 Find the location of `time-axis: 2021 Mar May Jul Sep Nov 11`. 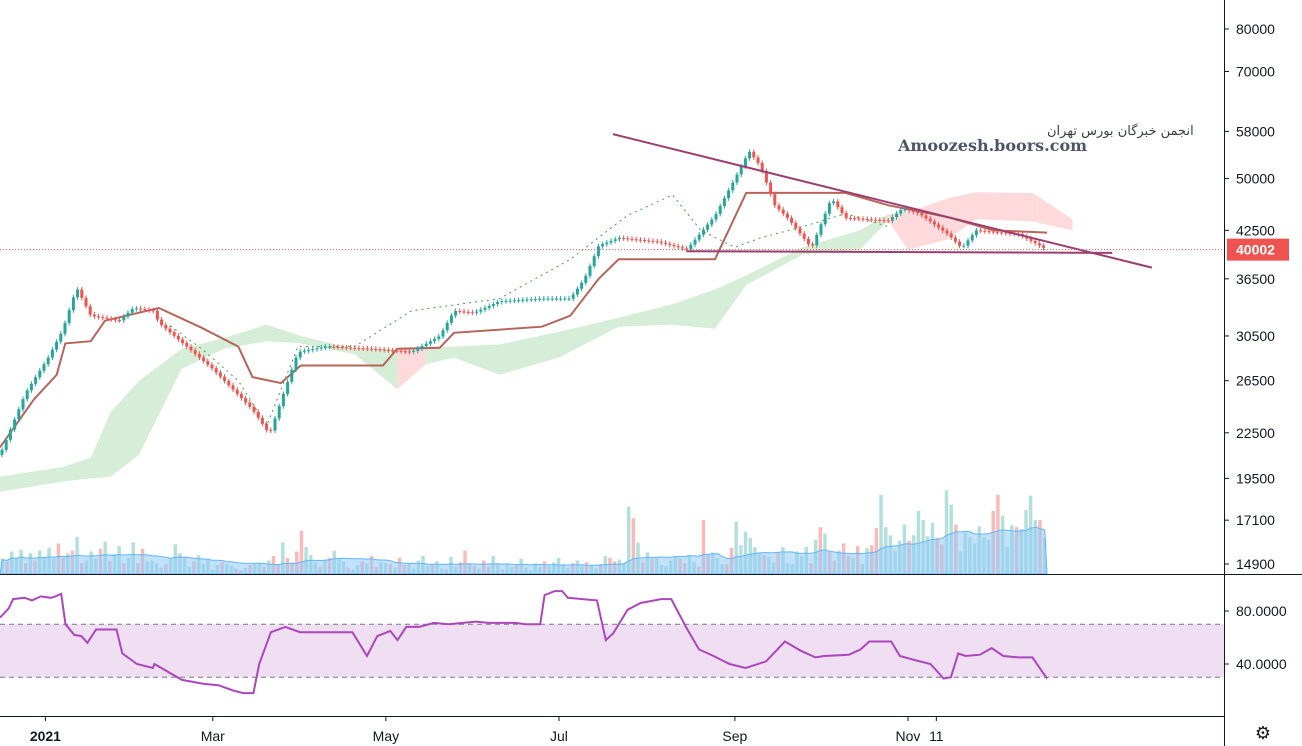

time-axis: 2021 Mar May Jul Sep Nov 11 is located at coordinates (487, 730).